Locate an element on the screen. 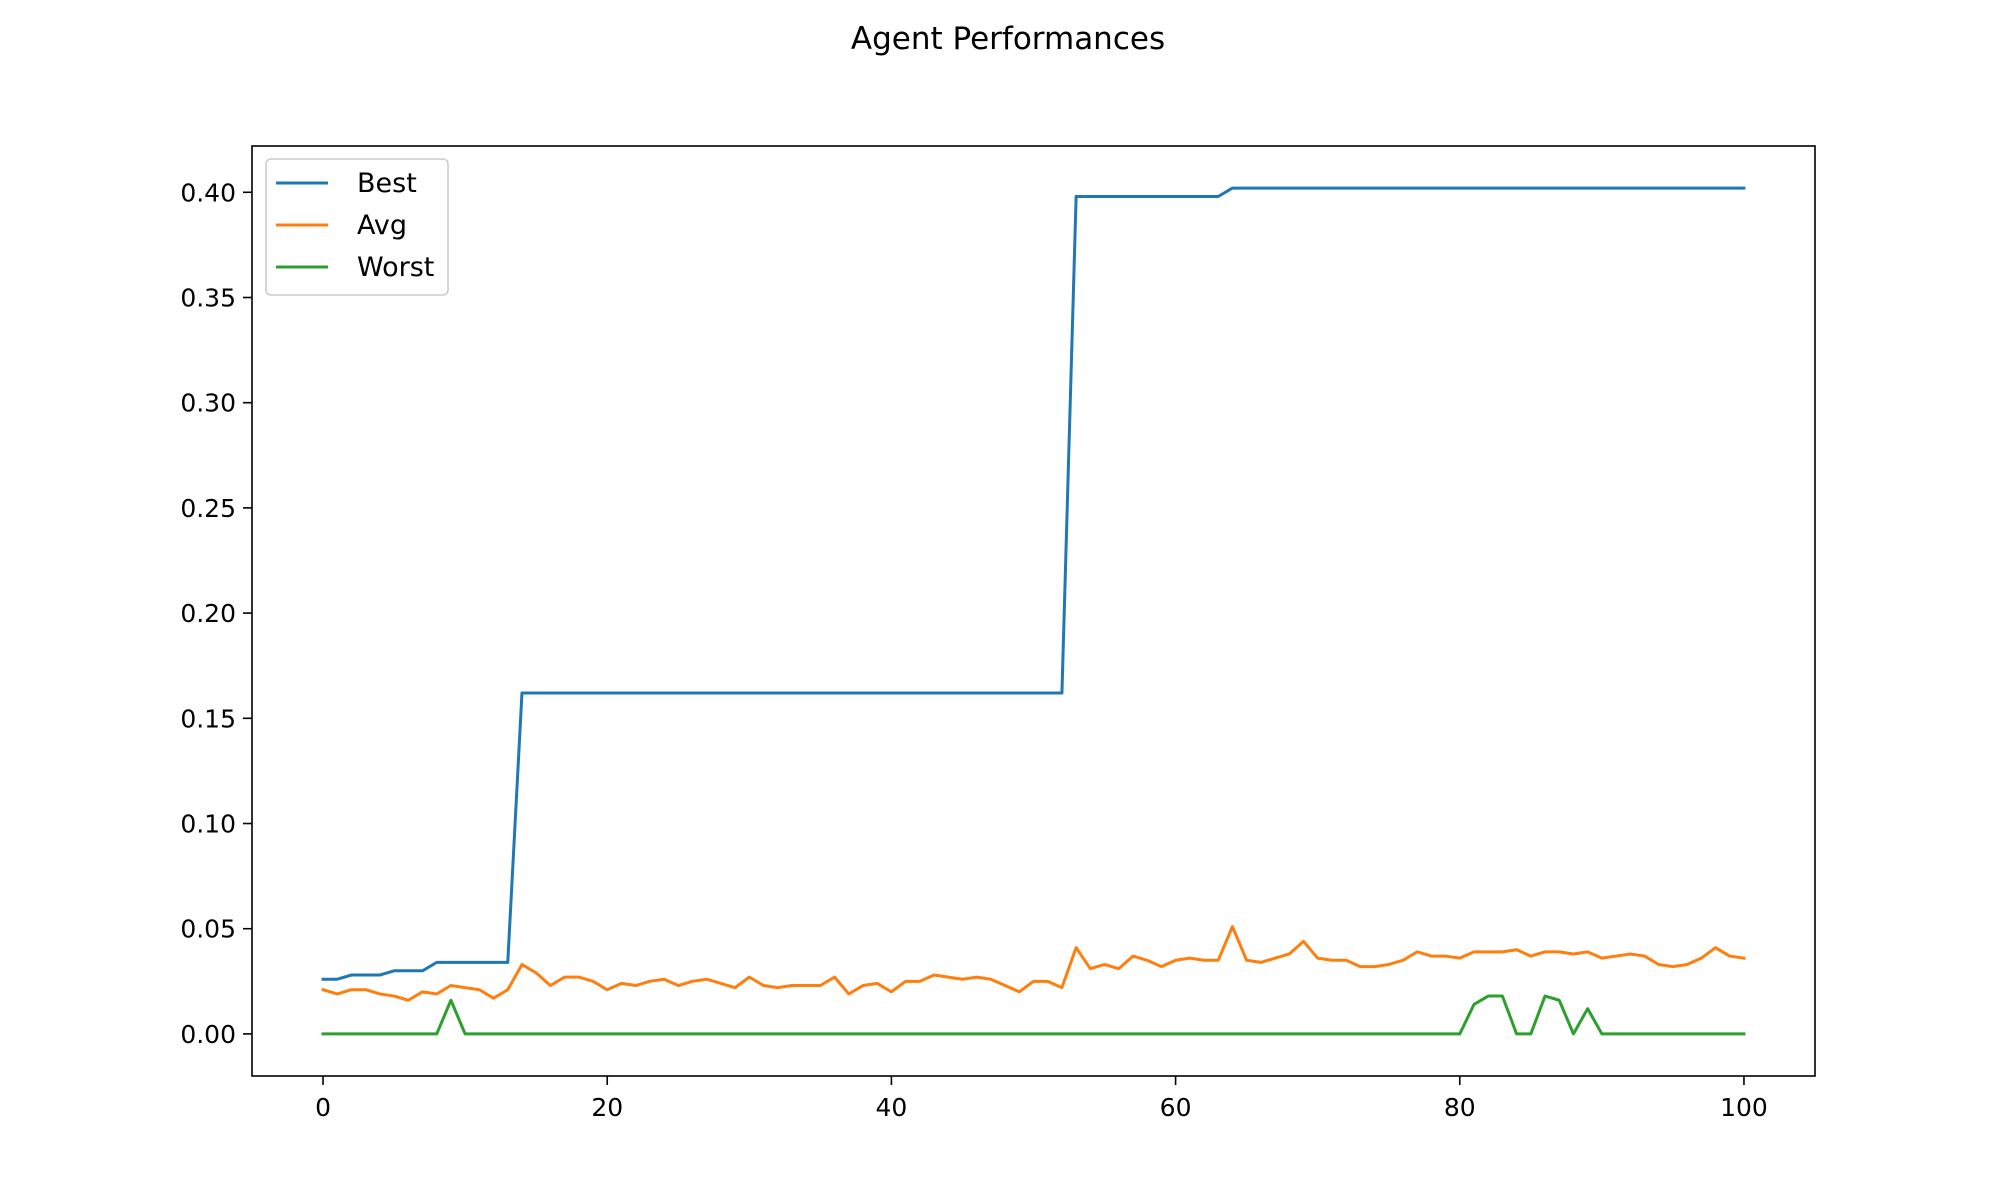  y-axis: 0.00 0.05 0.10 0.15 0.20 0.25 0.30 0.35 0.40 is located at coordinates (216, 613).